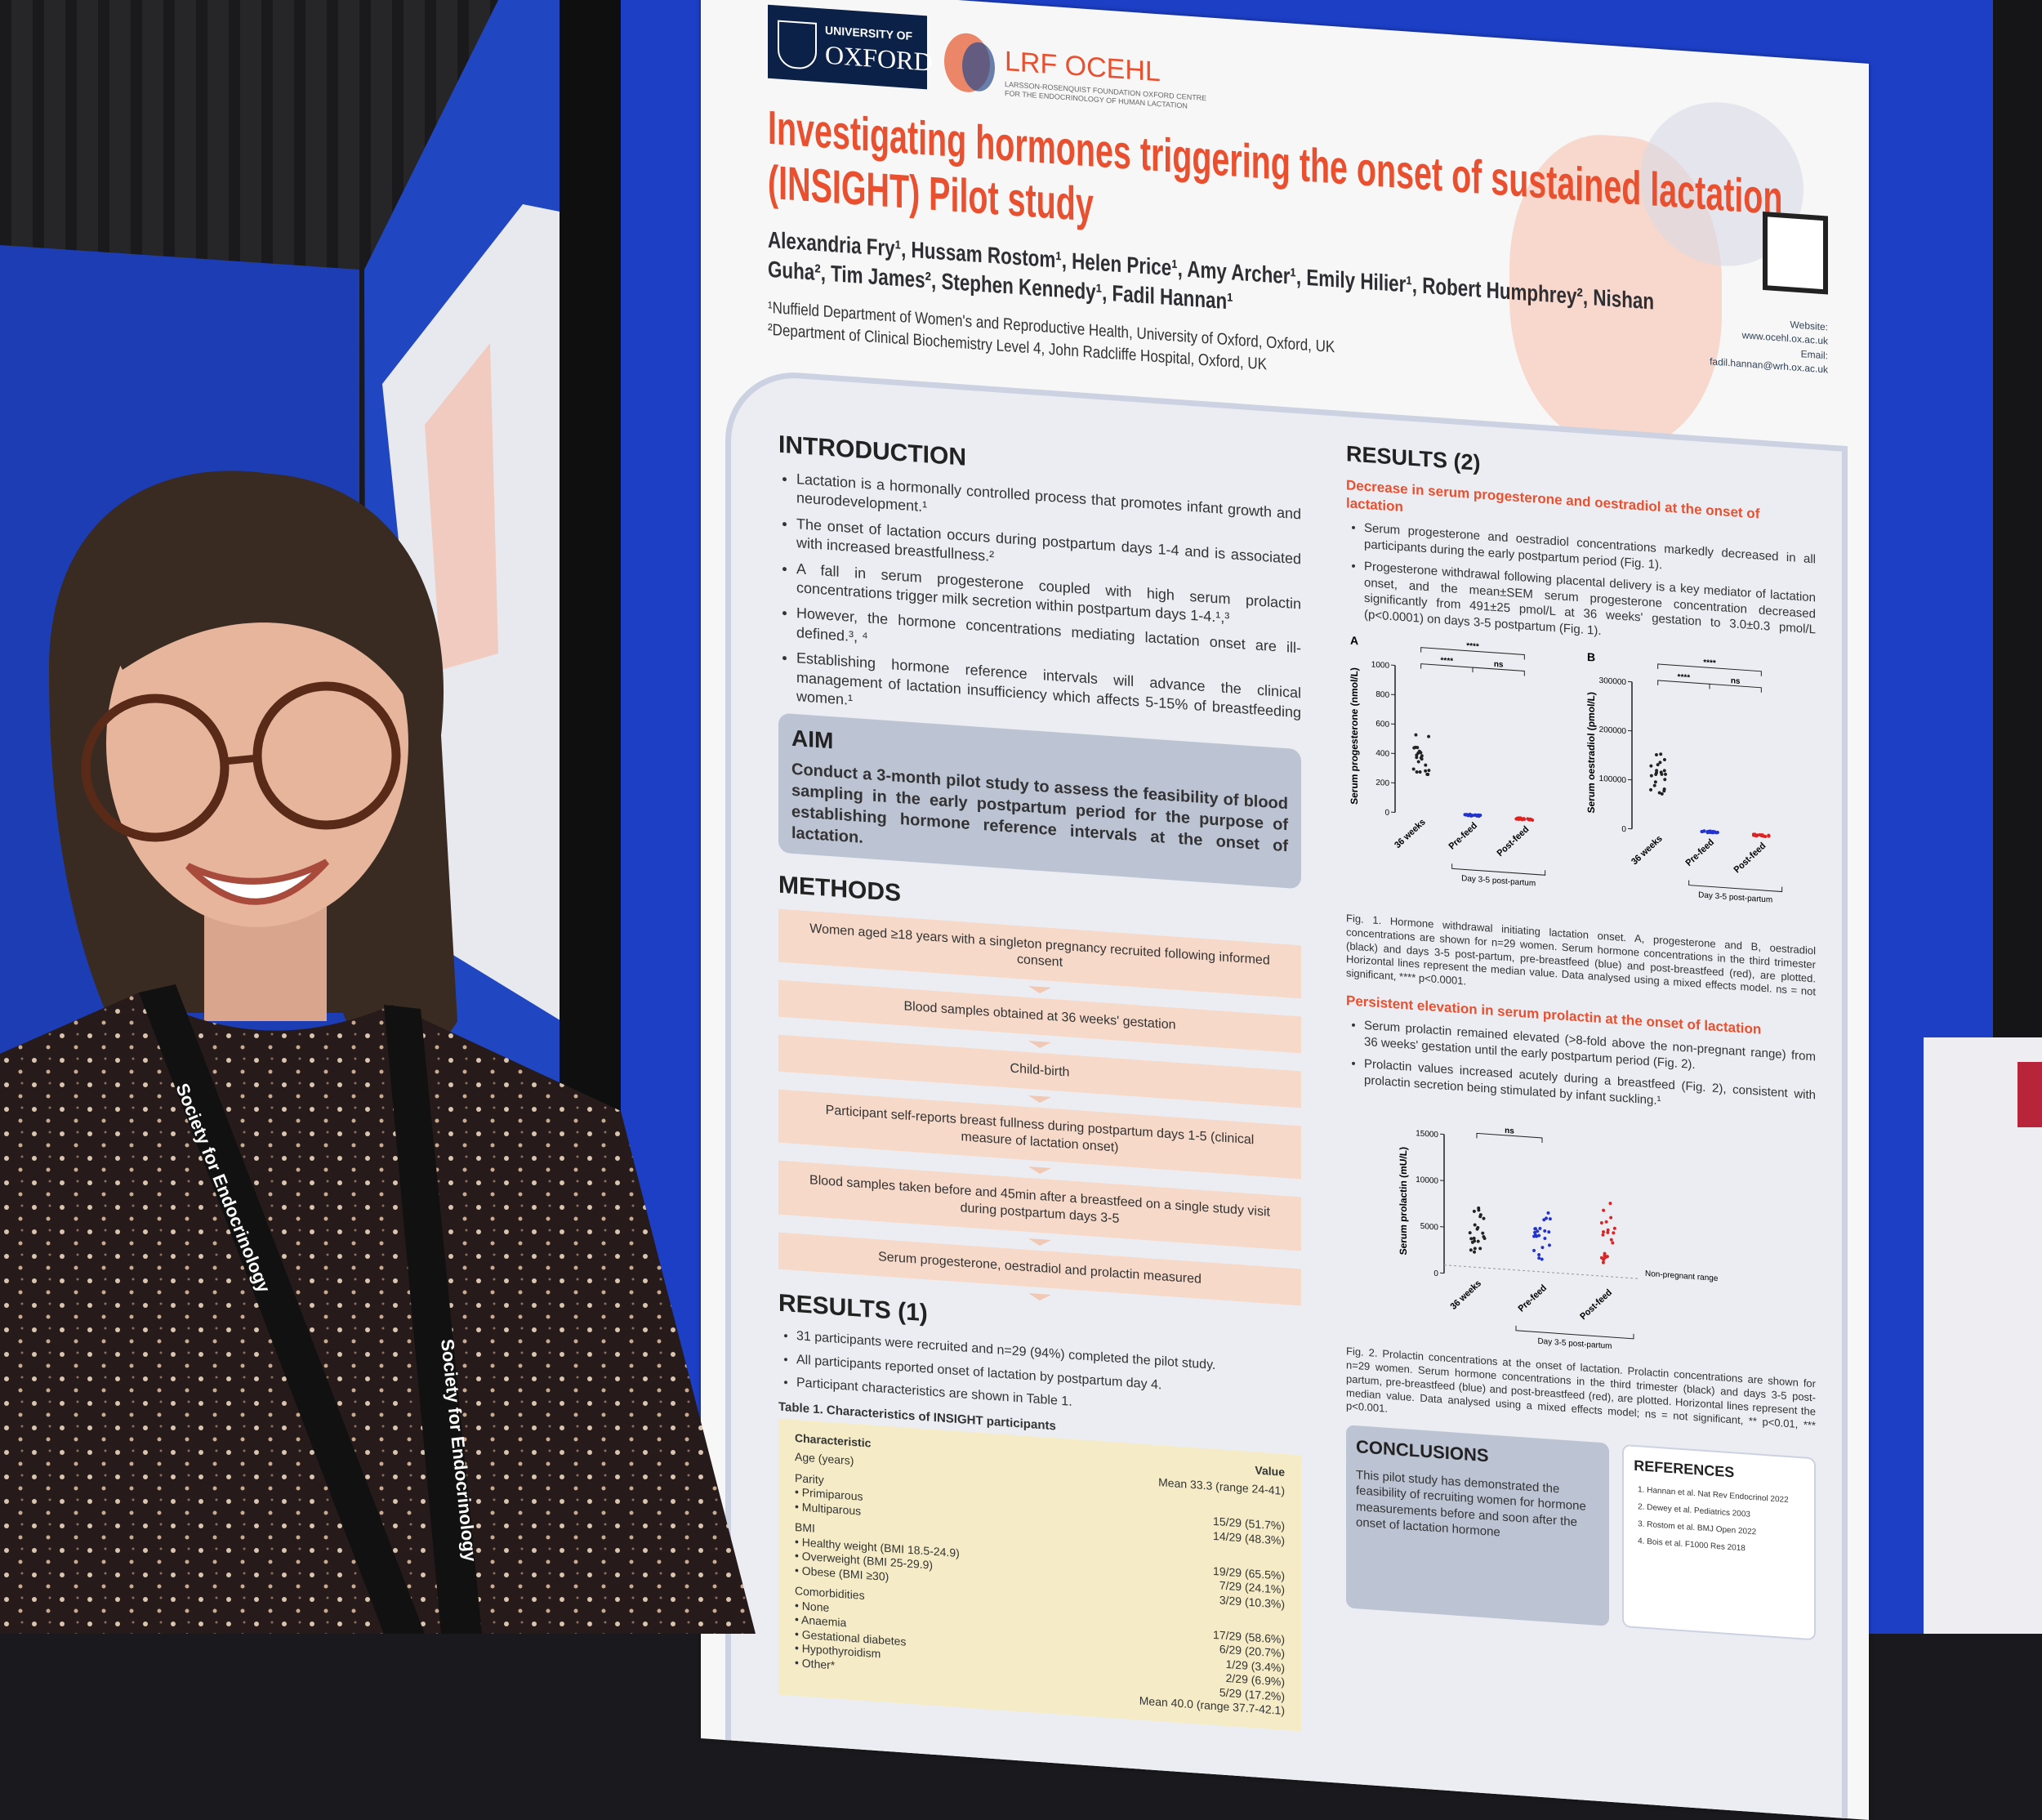 The width and height of the screenshot is (2042, 1820). Describe the element at coordinates (815, 1665) in the screenshot. I see `row-label: • Other*` at that location.